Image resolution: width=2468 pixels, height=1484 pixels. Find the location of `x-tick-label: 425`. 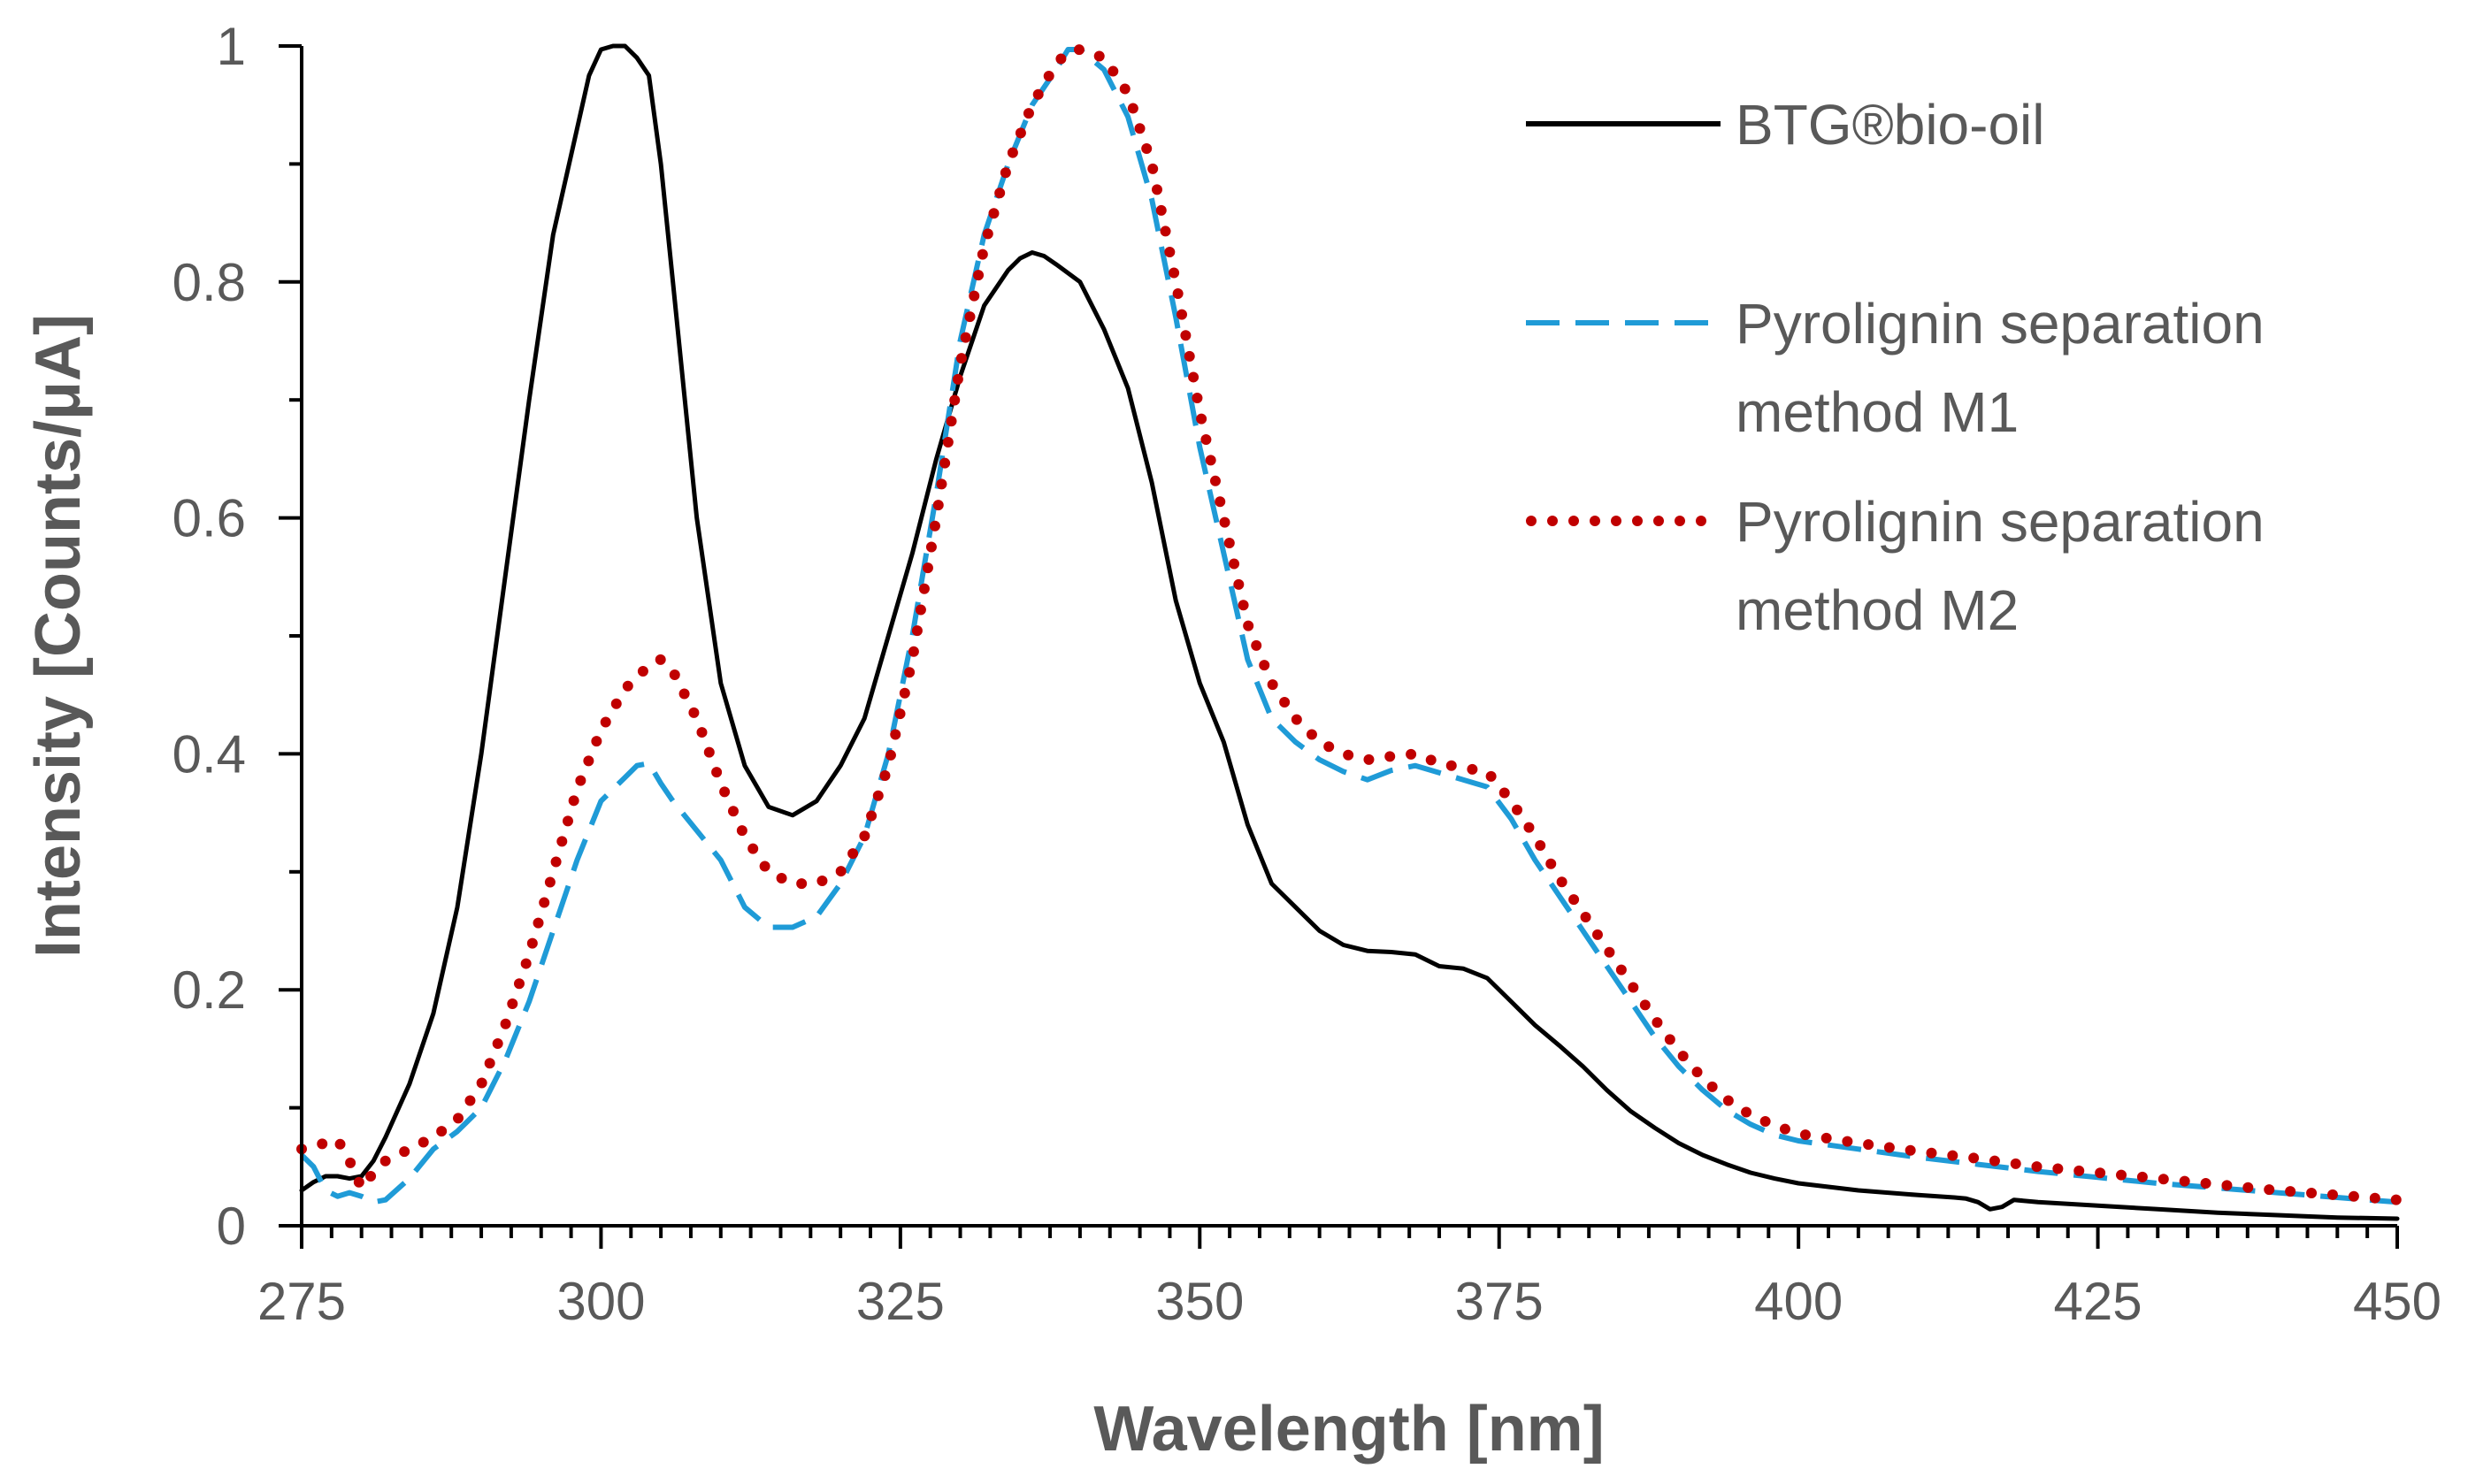

x-tick-label: 425 is located at coordinates (2098, 1301).